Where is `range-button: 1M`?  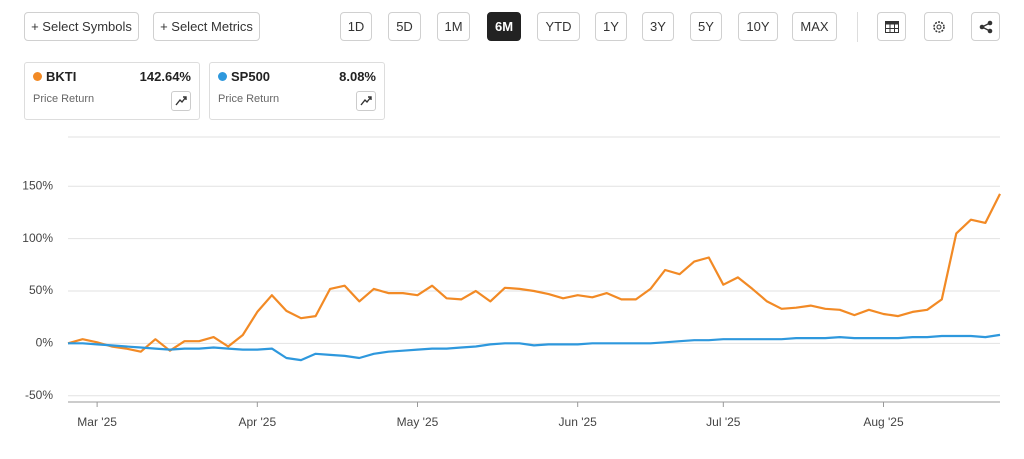
range-button: 1M is located at coordinates (453, 26).